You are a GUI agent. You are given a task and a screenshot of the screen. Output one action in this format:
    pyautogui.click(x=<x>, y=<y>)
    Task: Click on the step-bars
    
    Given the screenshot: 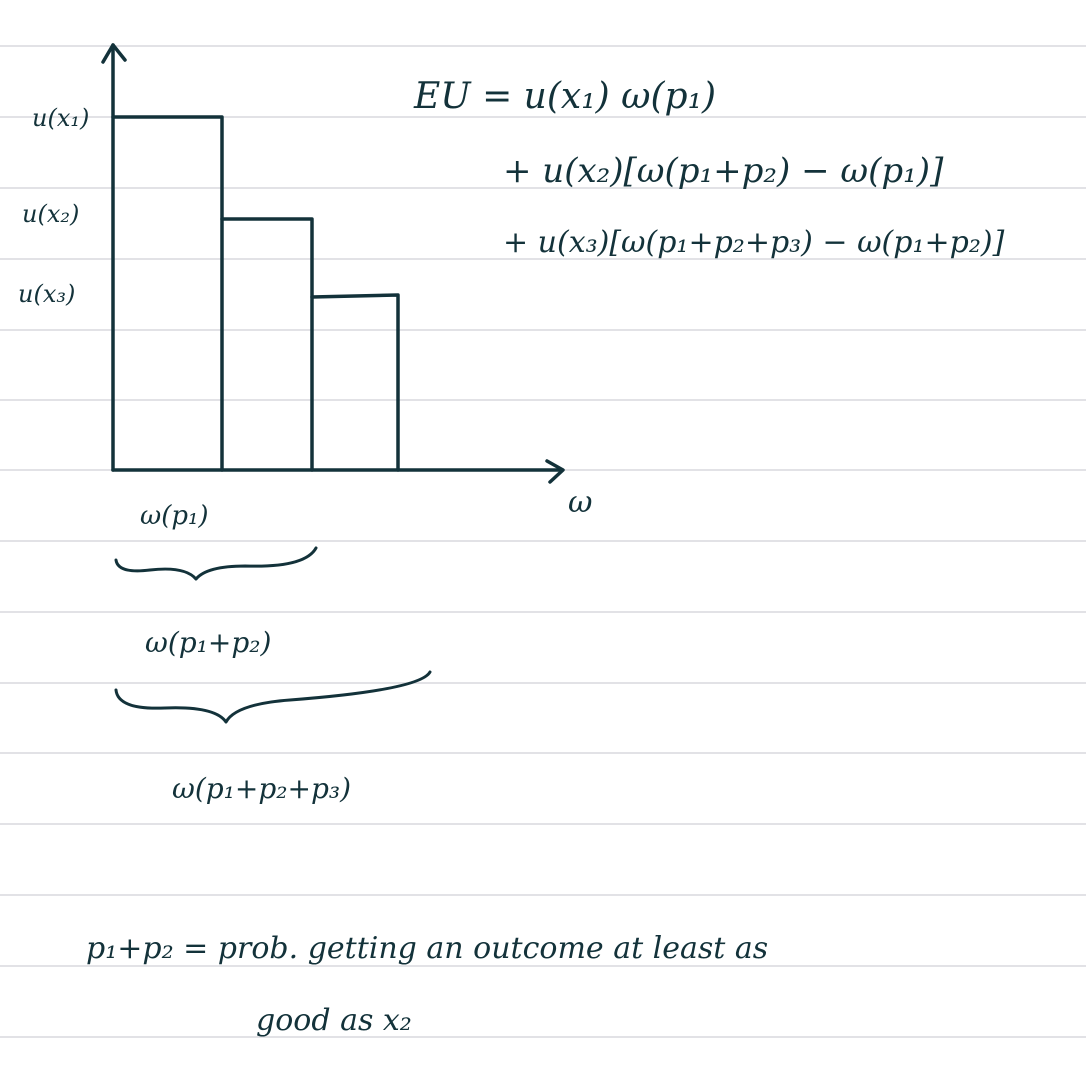 What is the action you would take?
    pyautogui.click(x=255, y=293)
    